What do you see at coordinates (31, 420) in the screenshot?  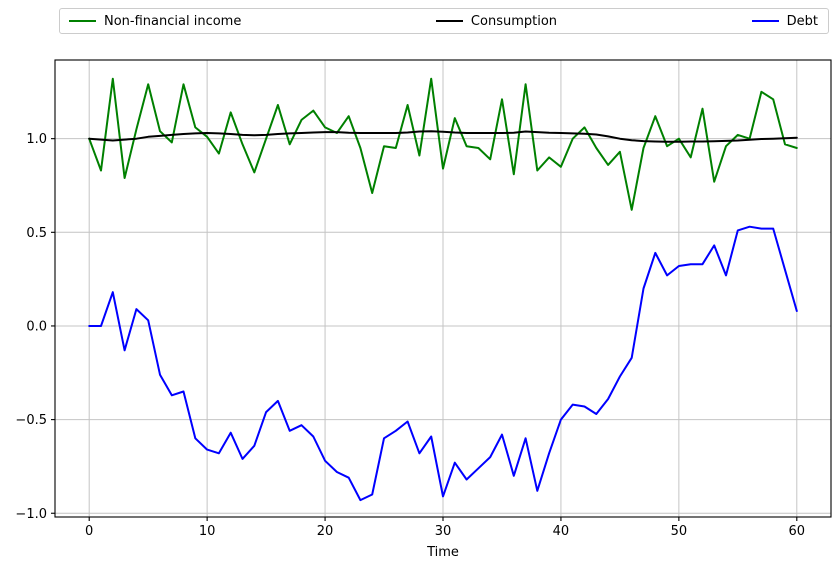 I see `y-tick-label: −0.5` at bounding box center [31, 420].